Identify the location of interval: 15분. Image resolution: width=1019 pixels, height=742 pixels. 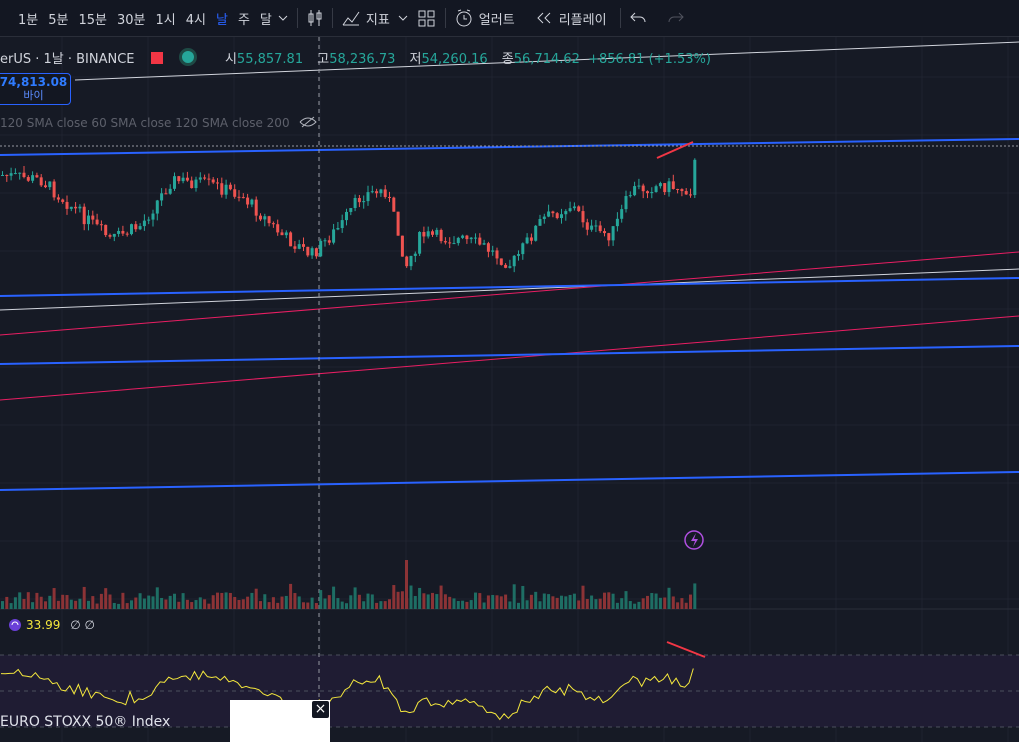
(92, 20).